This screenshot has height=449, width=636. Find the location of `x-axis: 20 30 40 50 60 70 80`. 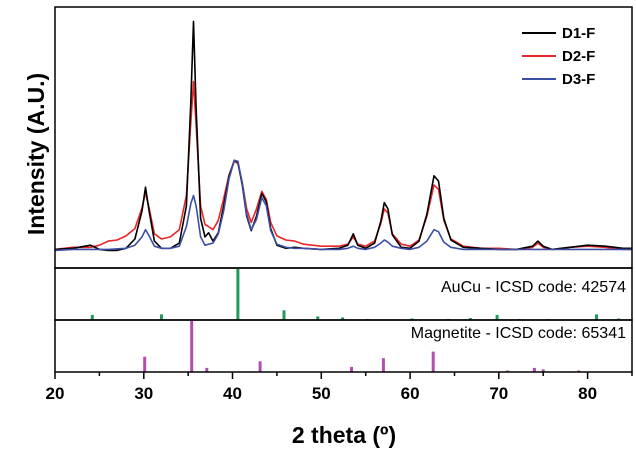

x-axis: 20 30 40 50 60 70 80 is located at coordinates (339, 387).